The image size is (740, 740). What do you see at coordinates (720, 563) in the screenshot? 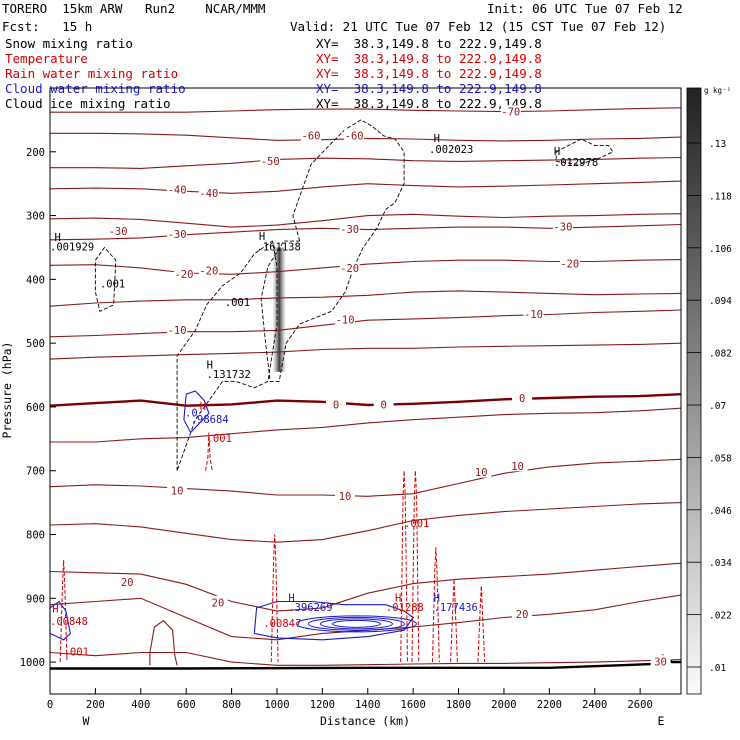
I see `colorbar-label: .034` at bounding box center [720, 563].